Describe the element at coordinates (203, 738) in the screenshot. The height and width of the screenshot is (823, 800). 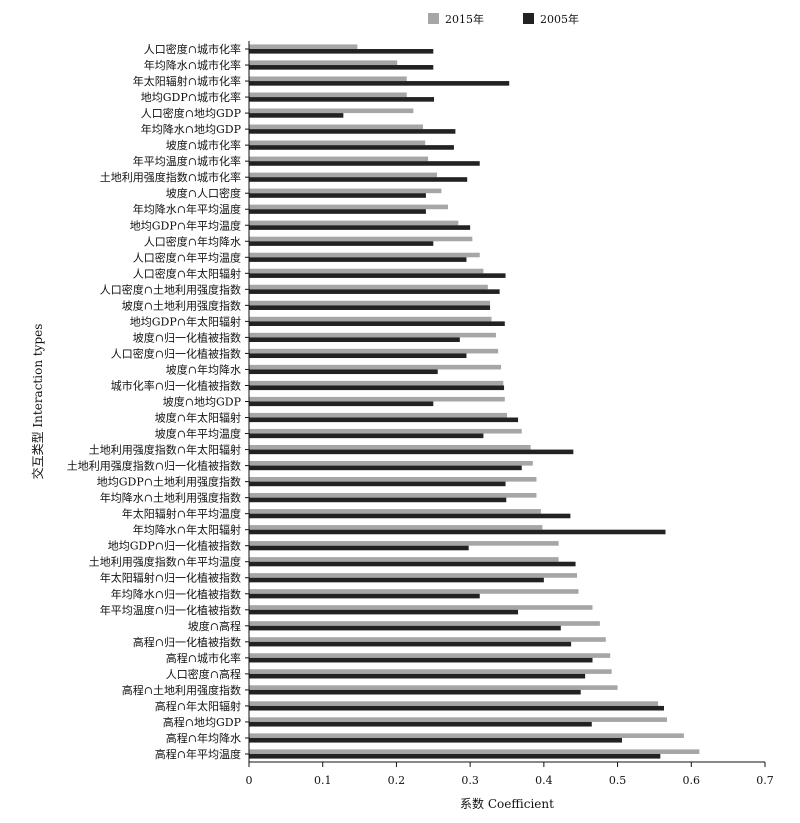
I see `category-label: 高程∩年均降水` at that location.